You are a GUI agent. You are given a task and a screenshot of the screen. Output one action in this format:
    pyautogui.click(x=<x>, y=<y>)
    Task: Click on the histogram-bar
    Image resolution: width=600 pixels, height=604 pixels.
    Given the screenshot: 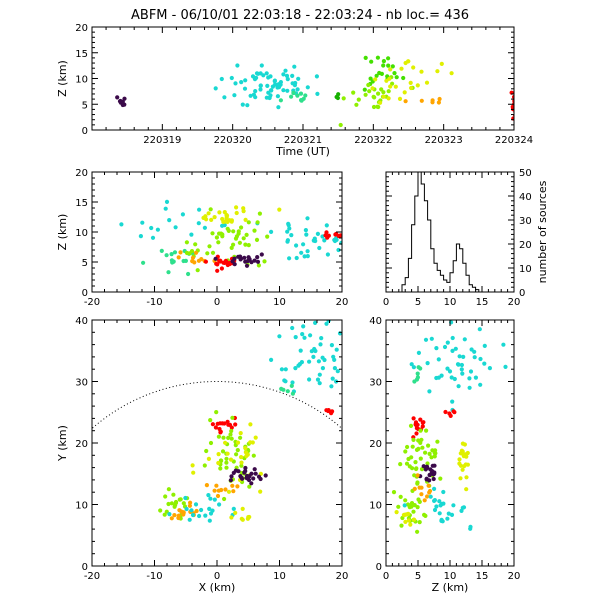 What is the action you would take?
    pyautogui.click(x=454, y=276)
    